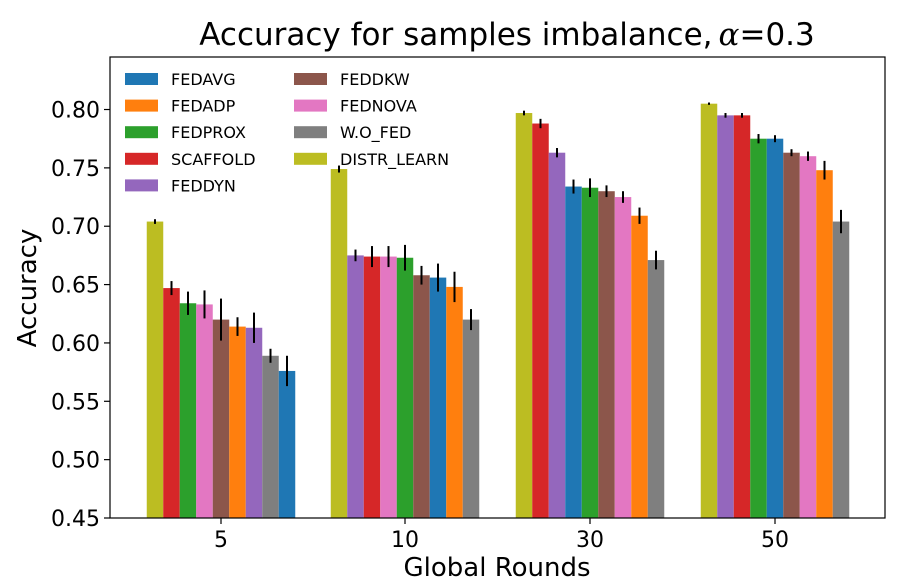 Image resolution: width=902 pixels, height=584 pixels. I want to click on legend-swatch-feddyn, so click(141, 185).